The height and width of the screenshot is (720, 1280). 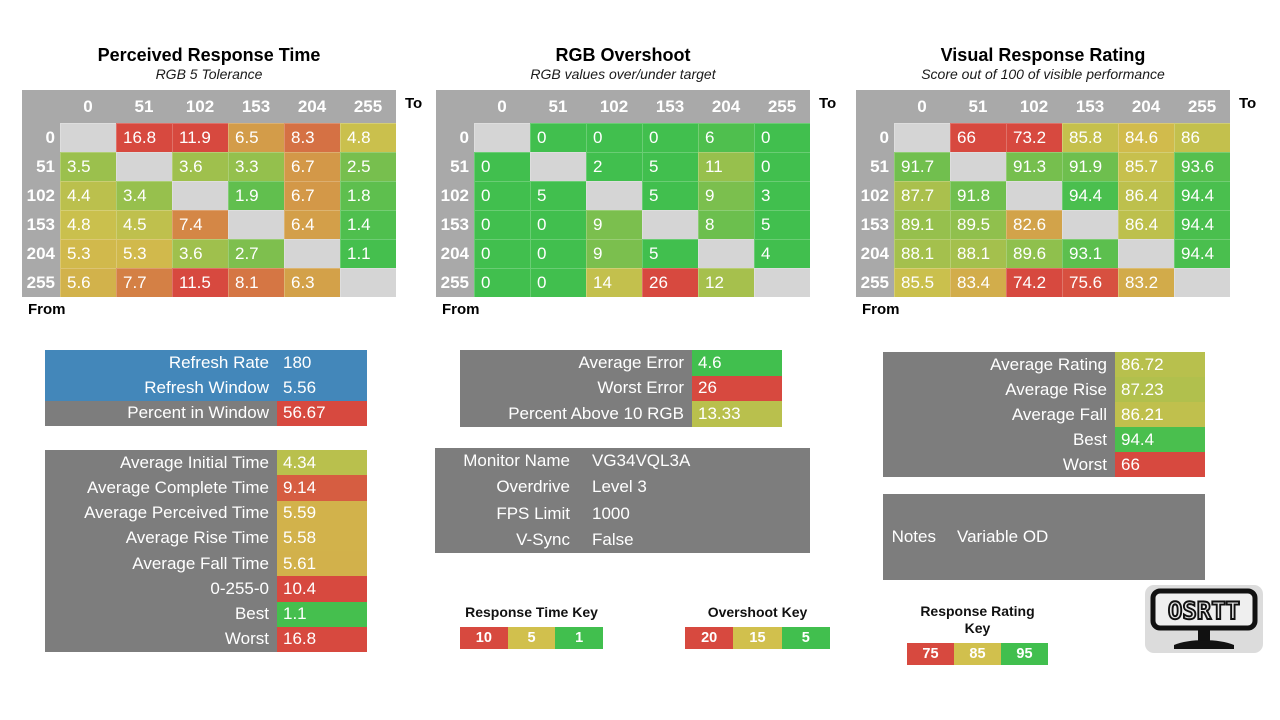 I want to click on stat-value: 26, so click(x=737, y=388).